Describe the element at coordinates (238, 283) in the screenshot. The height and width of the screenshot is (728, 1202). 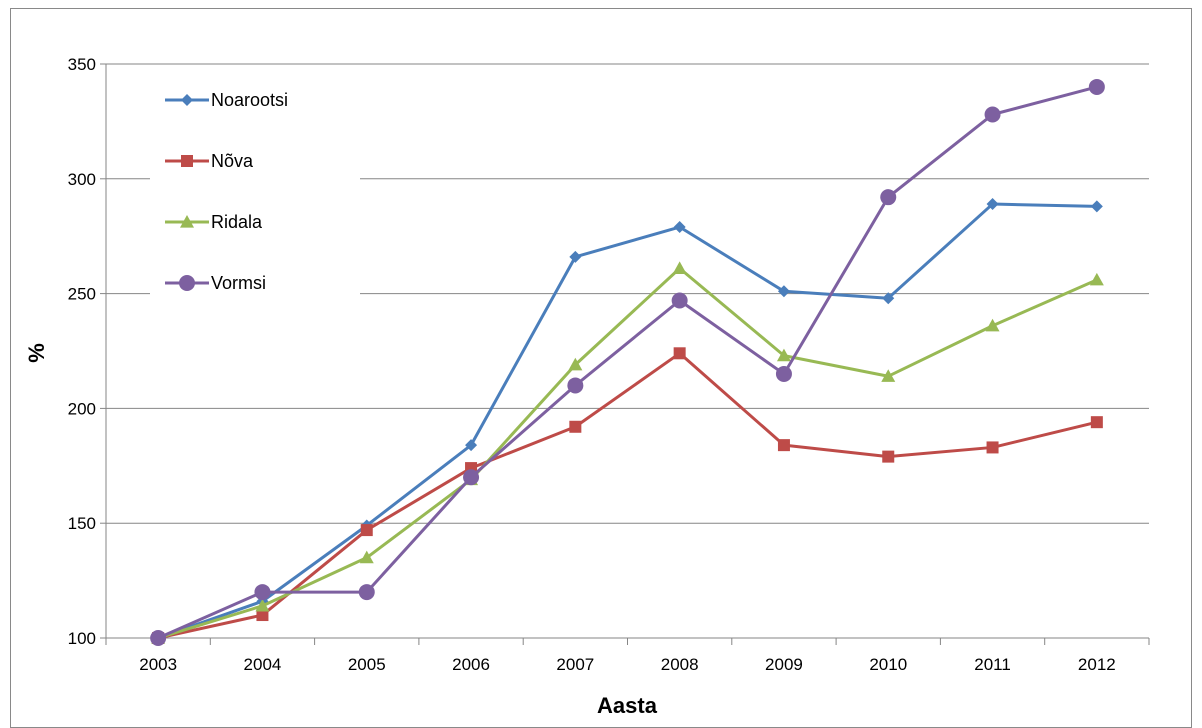
I see `legend-label: Vormsi` at that location.